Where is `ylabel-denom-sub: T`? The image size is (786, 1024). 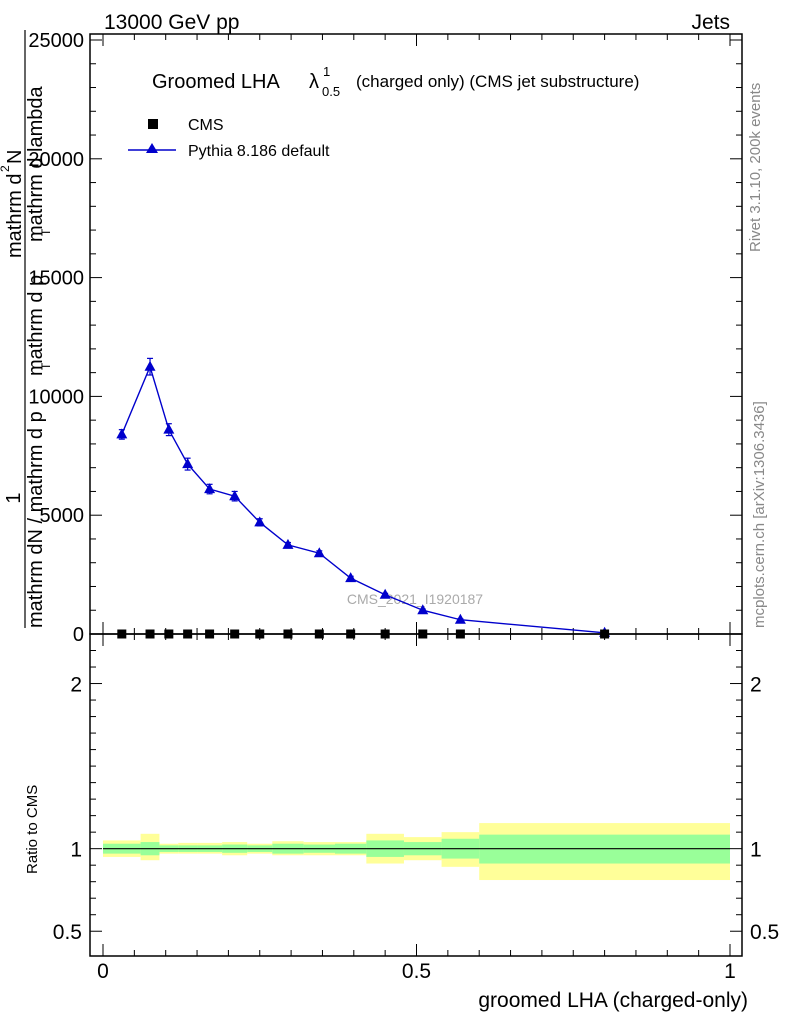
ylabel-denom-sub: T is located at coordinates (46, 366).